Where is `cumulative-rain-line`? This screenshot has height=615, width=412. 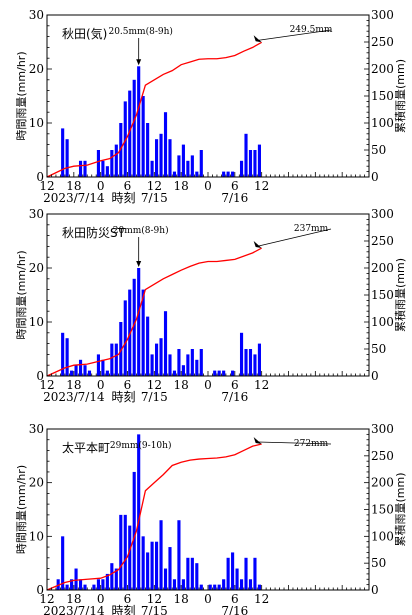
cumulative-rain-line is located at coordinates (154, 312).